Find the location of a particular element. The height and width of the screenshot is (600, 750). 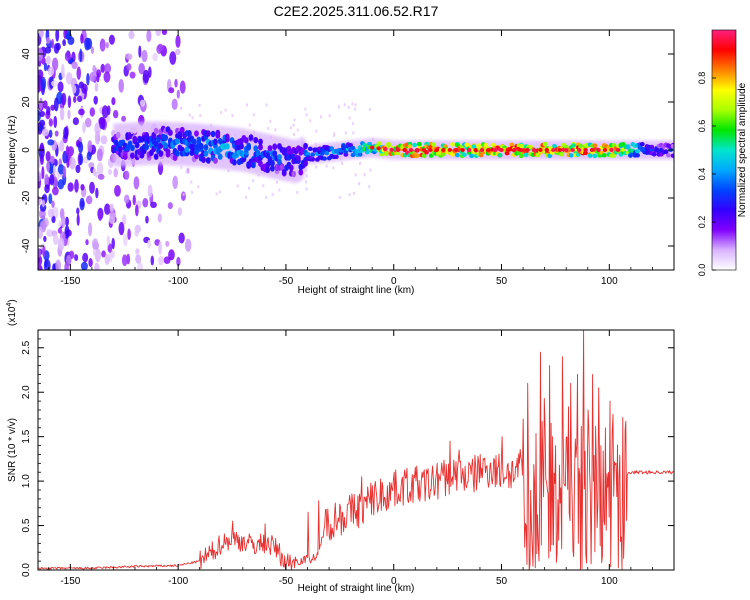

y-tick-label: -20 is located at coordinates (26, 197).